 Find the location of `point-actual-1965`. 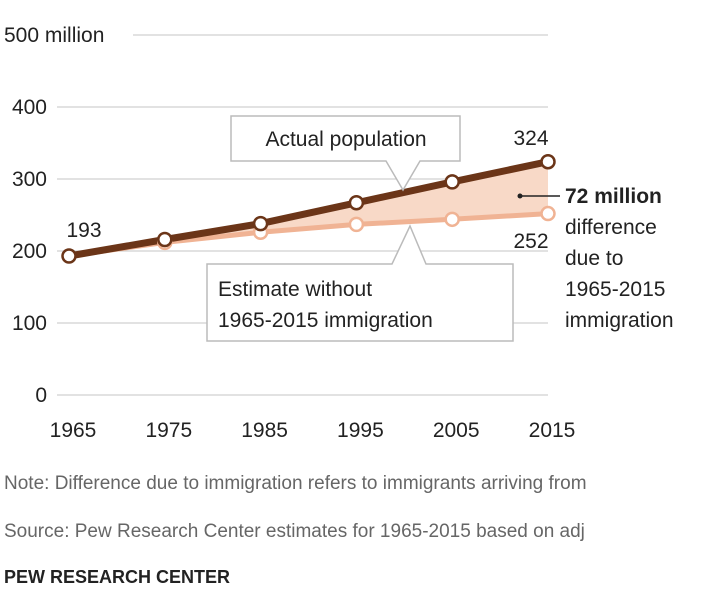

point-actual-1965 is located at coordinates (69, 256).